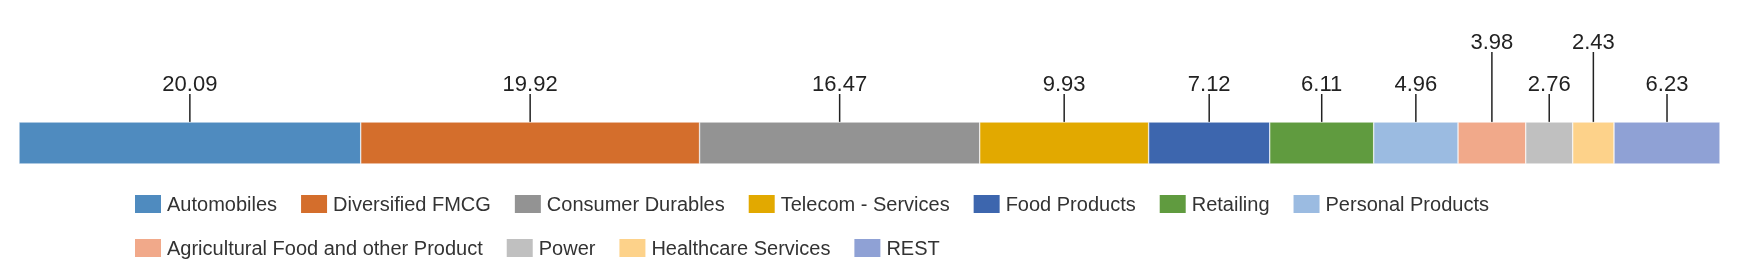  I want to click on legend-label: Power, so click(567, 248).